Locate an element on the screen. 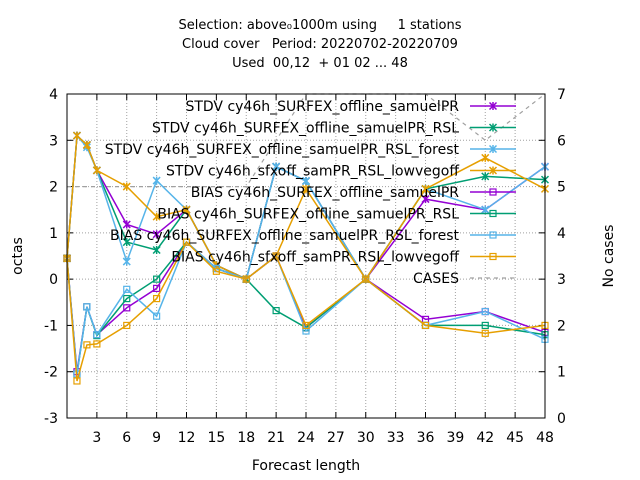  y2-tick-label: 0 is located at coordinates (561, 419).